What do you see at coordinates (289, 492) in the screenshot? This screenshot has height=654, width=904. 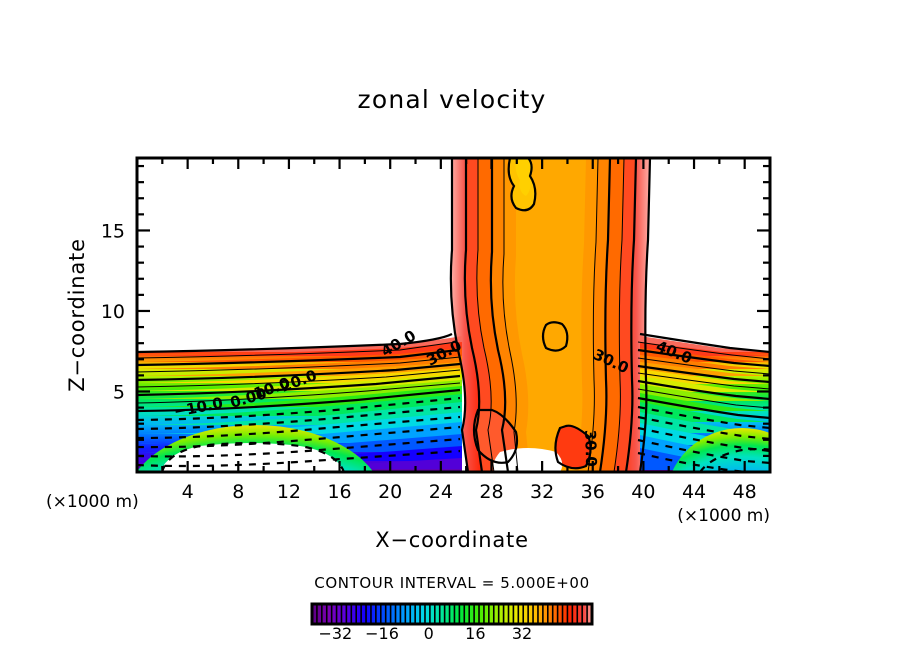 I see `x-tick-label: 12` at bounding box center [289, 492].